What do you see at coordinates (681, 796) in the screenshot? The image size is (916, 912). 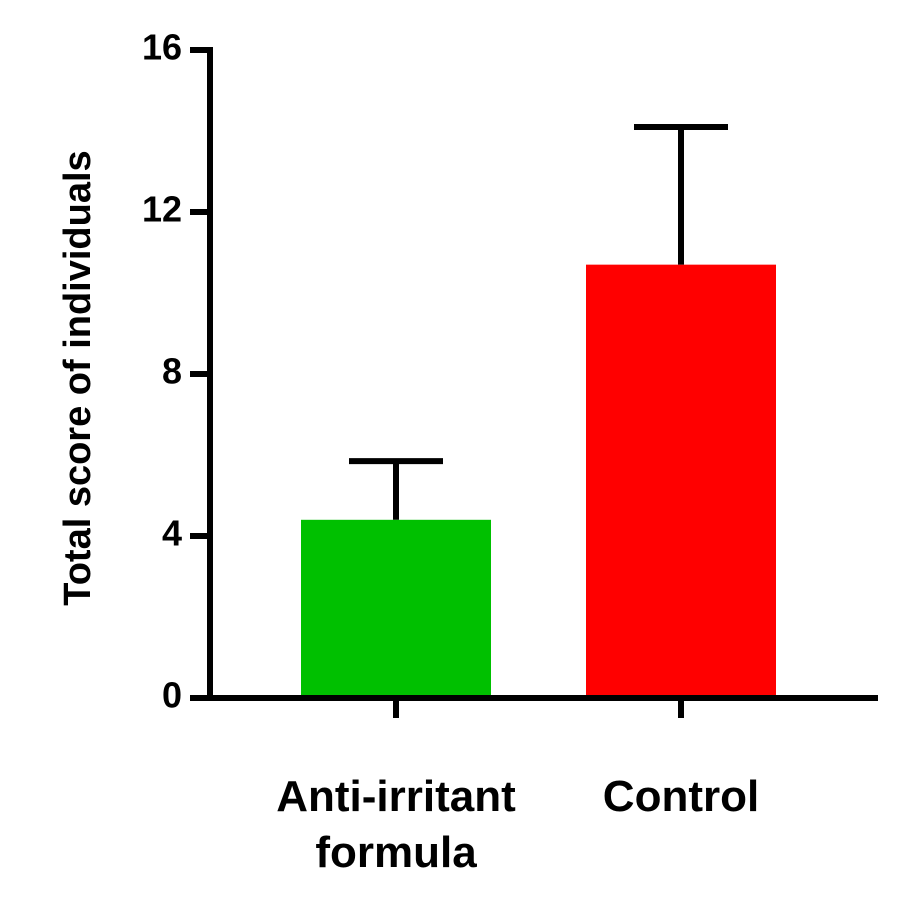 I see `x-tick-label: Control` at bounding box center [681, 796].